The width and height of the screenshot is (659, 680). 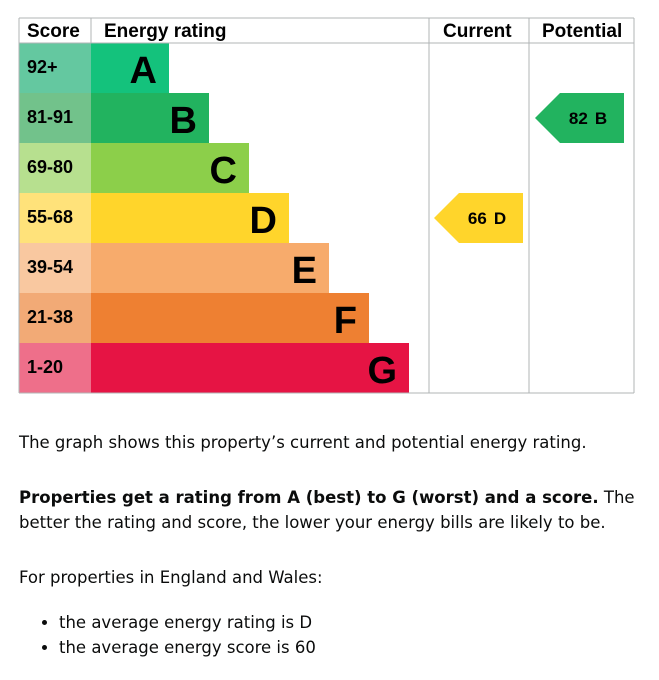 I want to click on band-score: 55-68, so click(x=50, y=217).